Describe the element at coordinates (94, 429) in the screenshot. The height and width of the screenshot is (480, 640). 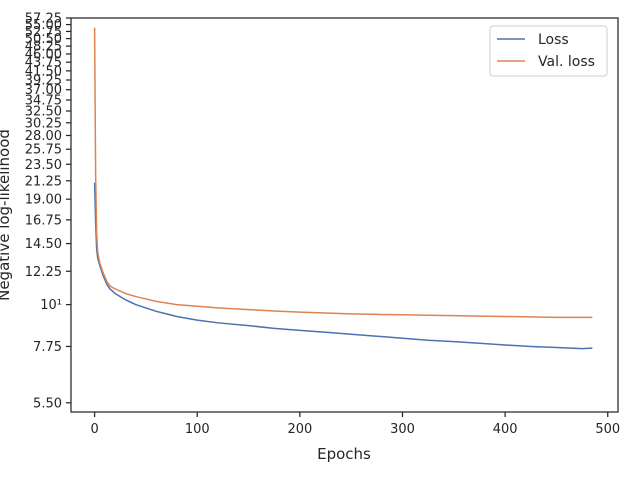
I see `x-tick-label: 0` at that location.